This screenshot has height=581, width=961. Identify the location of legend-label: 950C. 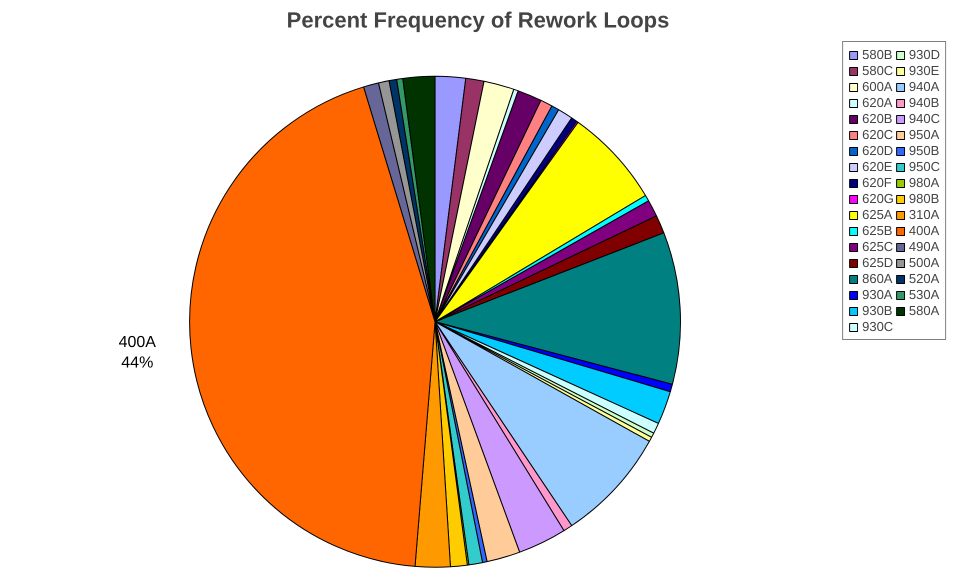
(924, 166).